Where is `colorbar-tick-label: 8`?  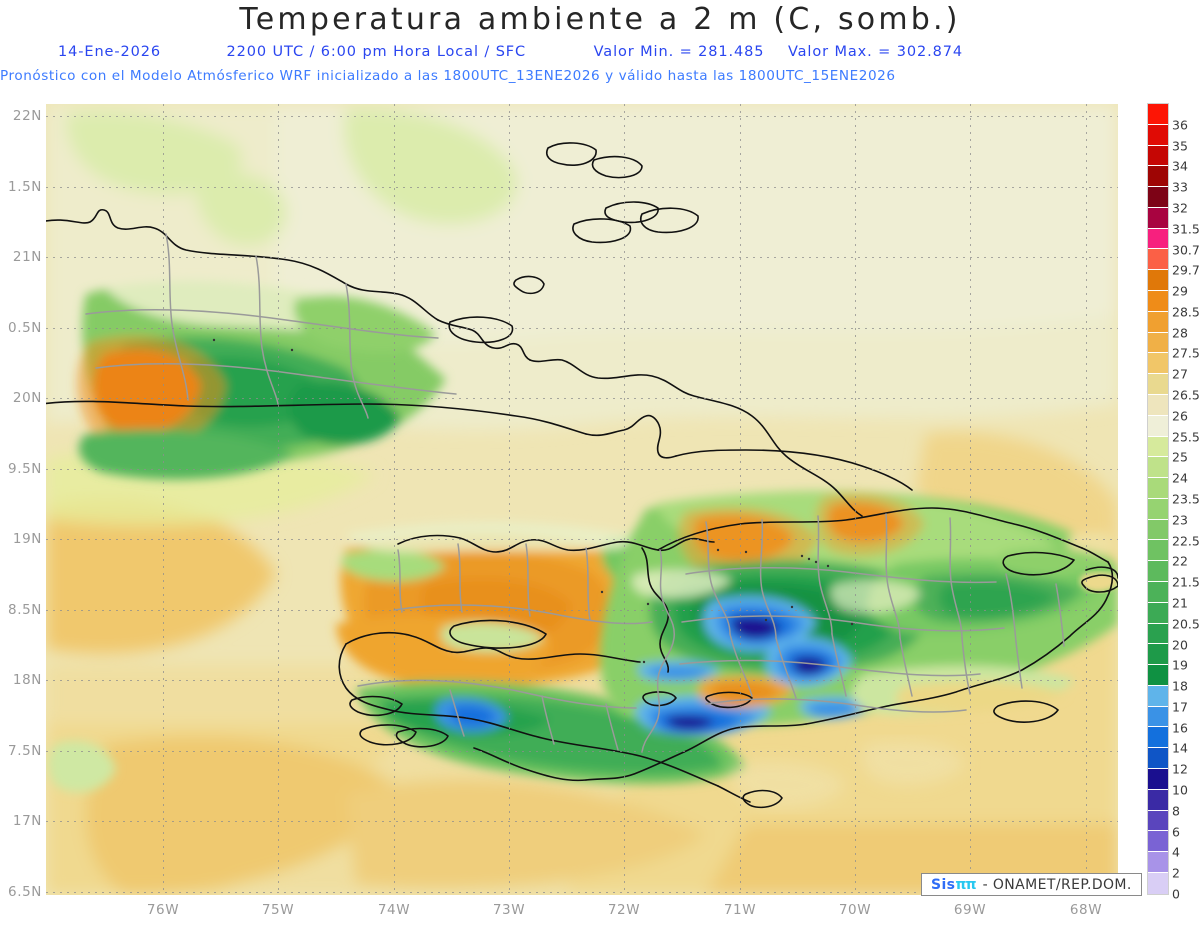 colorbar-tick-label: 8 is located at coordinates (1176, 811).